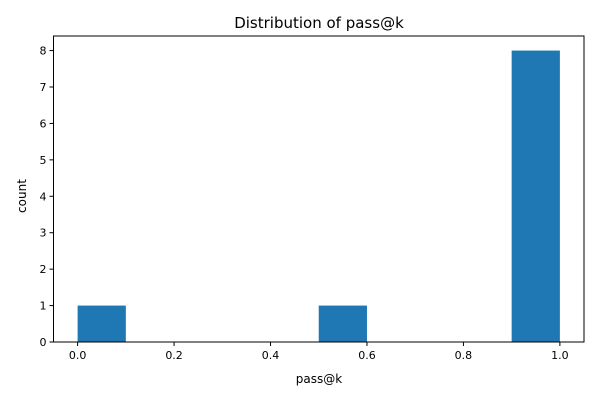 The height and width of the screenshot is (404, 600). What do you see at coordinates (319, 352) in the screenshot?
I see `x-axis-ticks: 0.0 0.2 0.4 0.6 0.8 1.0` at bounding box center [319, 352].